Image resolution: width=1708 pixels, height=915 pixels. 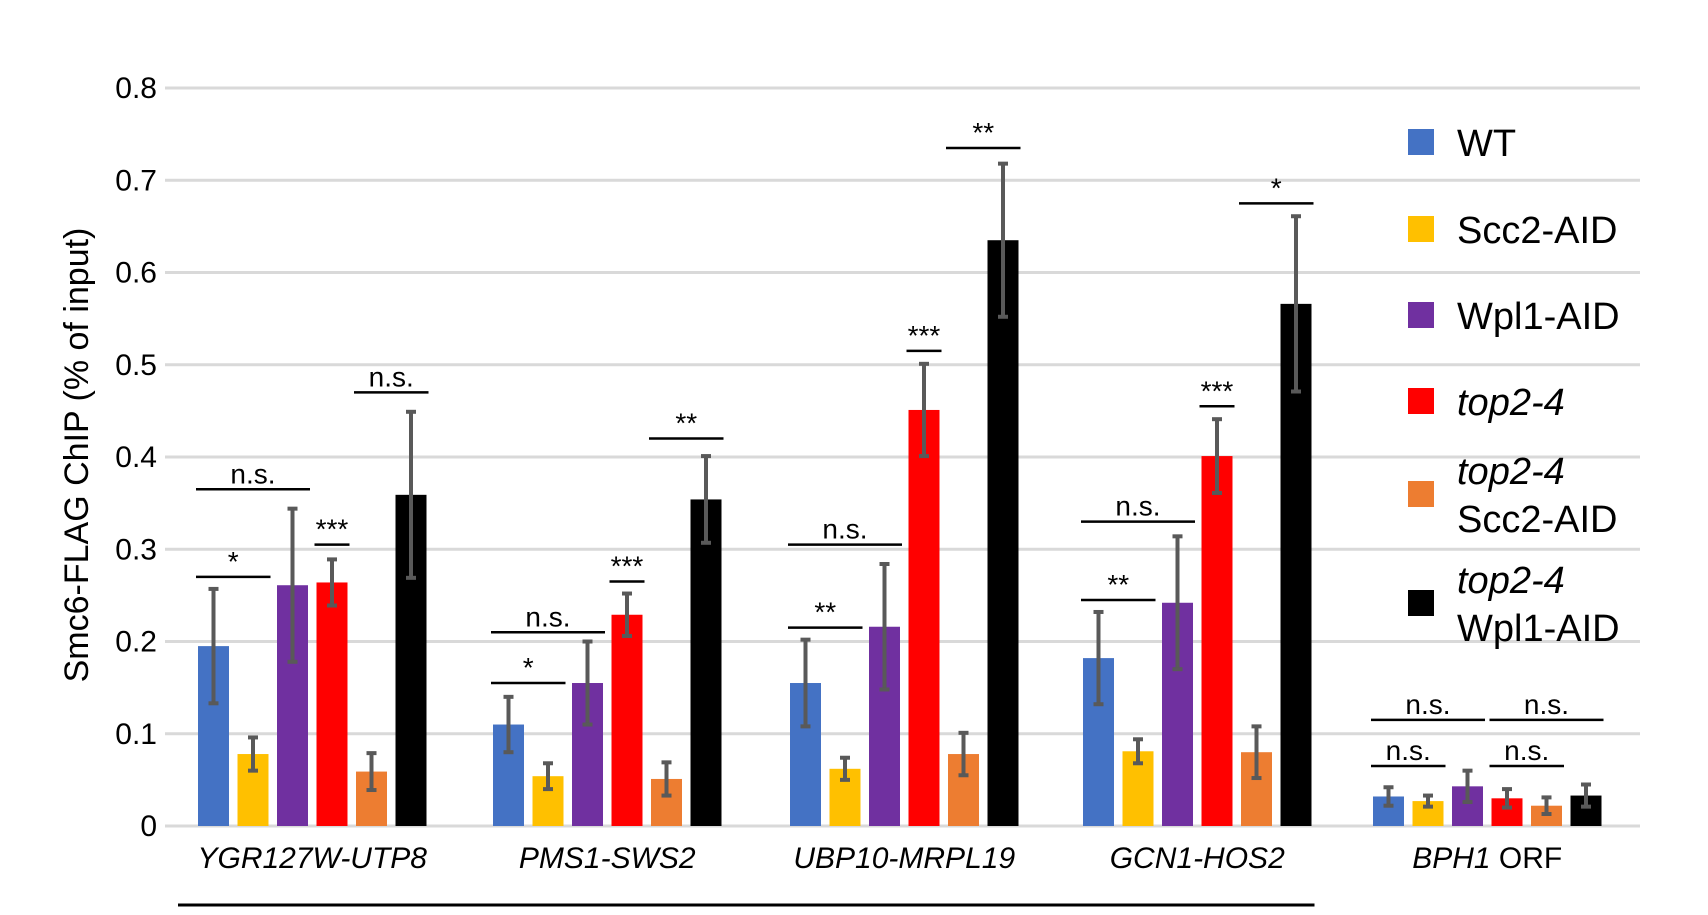 I want to click on category-label-italic: UBP10-MRPL19, so click(x=904, y=858).